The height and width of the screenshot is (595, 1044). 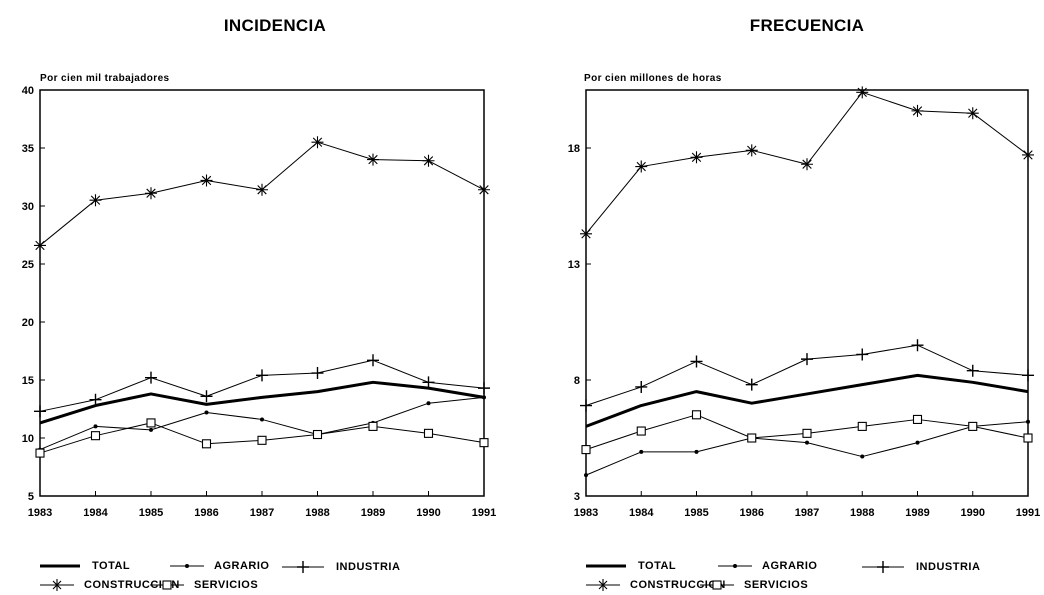 I want to click on legend-industria-swatch-right, so click(x=883, y=567).